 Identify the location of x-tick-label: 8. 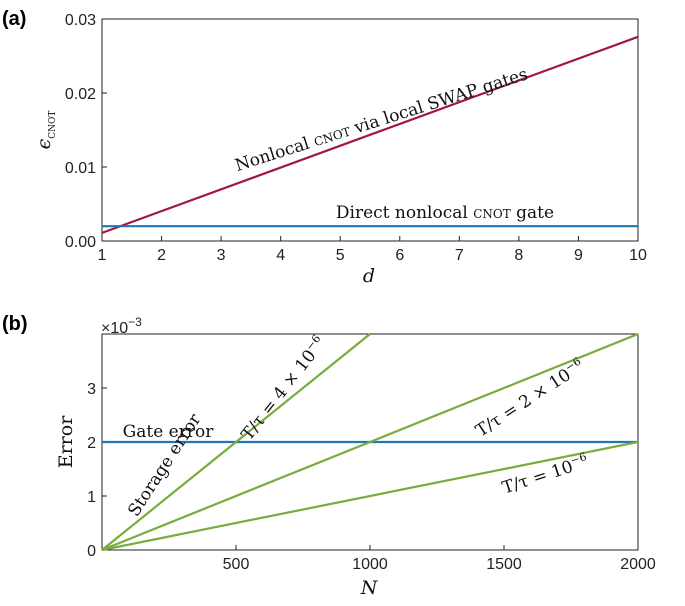
(518, 255).